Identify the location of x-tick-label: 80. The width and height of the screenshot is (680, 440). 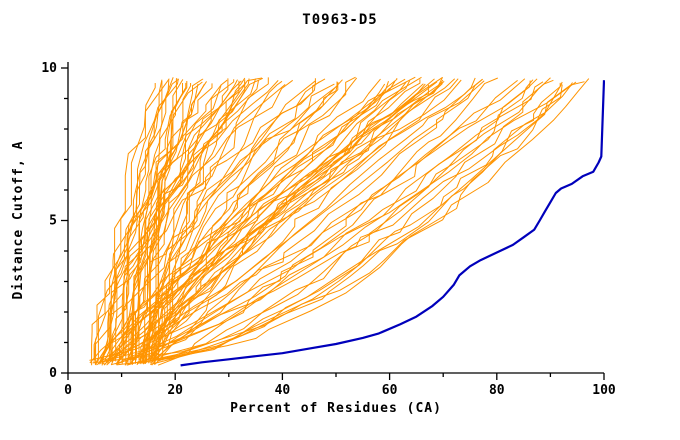
(497, 390).